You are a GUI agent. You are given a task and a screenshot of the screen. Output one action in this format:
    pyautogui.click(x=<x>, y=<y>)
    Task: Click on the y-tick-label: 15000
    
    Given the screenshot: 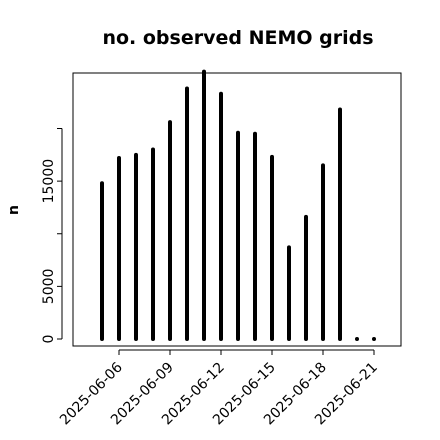 What is the action you would take?
    pyautogui.click(x=49, y=181)
    